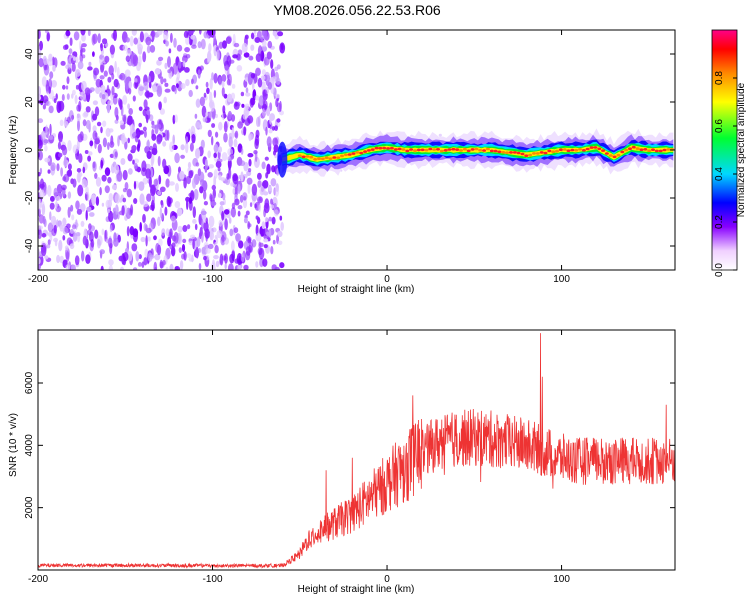 The width and height of the screenshot is (750, 600). Describe the element at coordinates (719, 174) in the screenshot. I see `colorbar-tick-label: 0.4` at that location.